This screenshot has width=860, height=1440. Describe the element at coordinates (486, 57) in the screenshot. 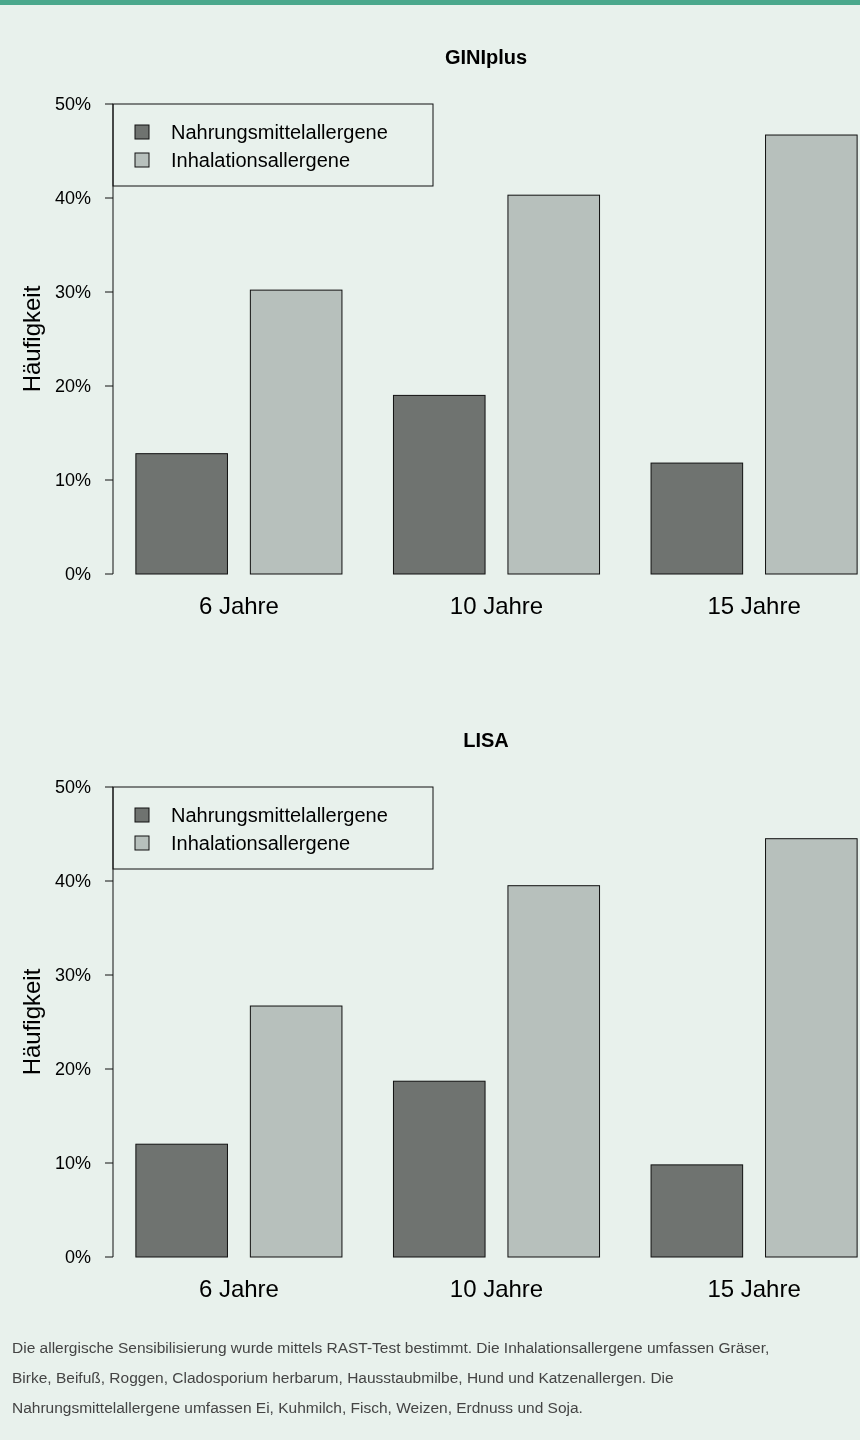

I see `chart-title: GINIplus` at that location.